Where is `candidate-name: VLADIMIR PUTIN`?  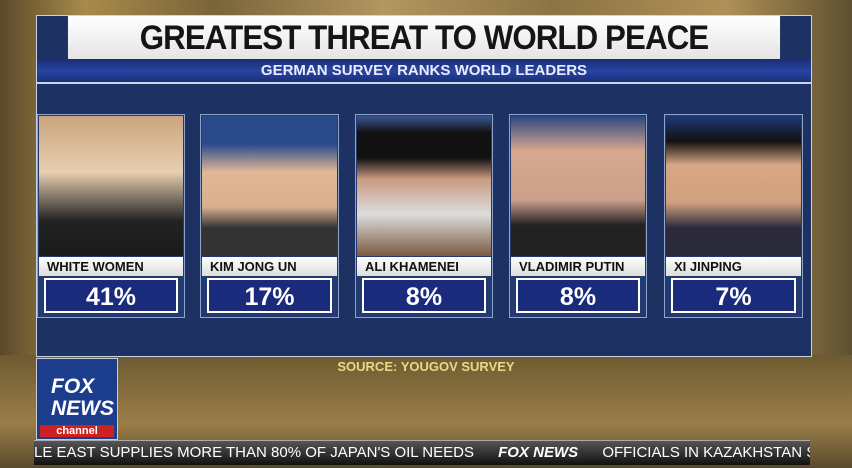
candidate-name: VLADIMIR PUTIN is located at coordinates (578, 266).